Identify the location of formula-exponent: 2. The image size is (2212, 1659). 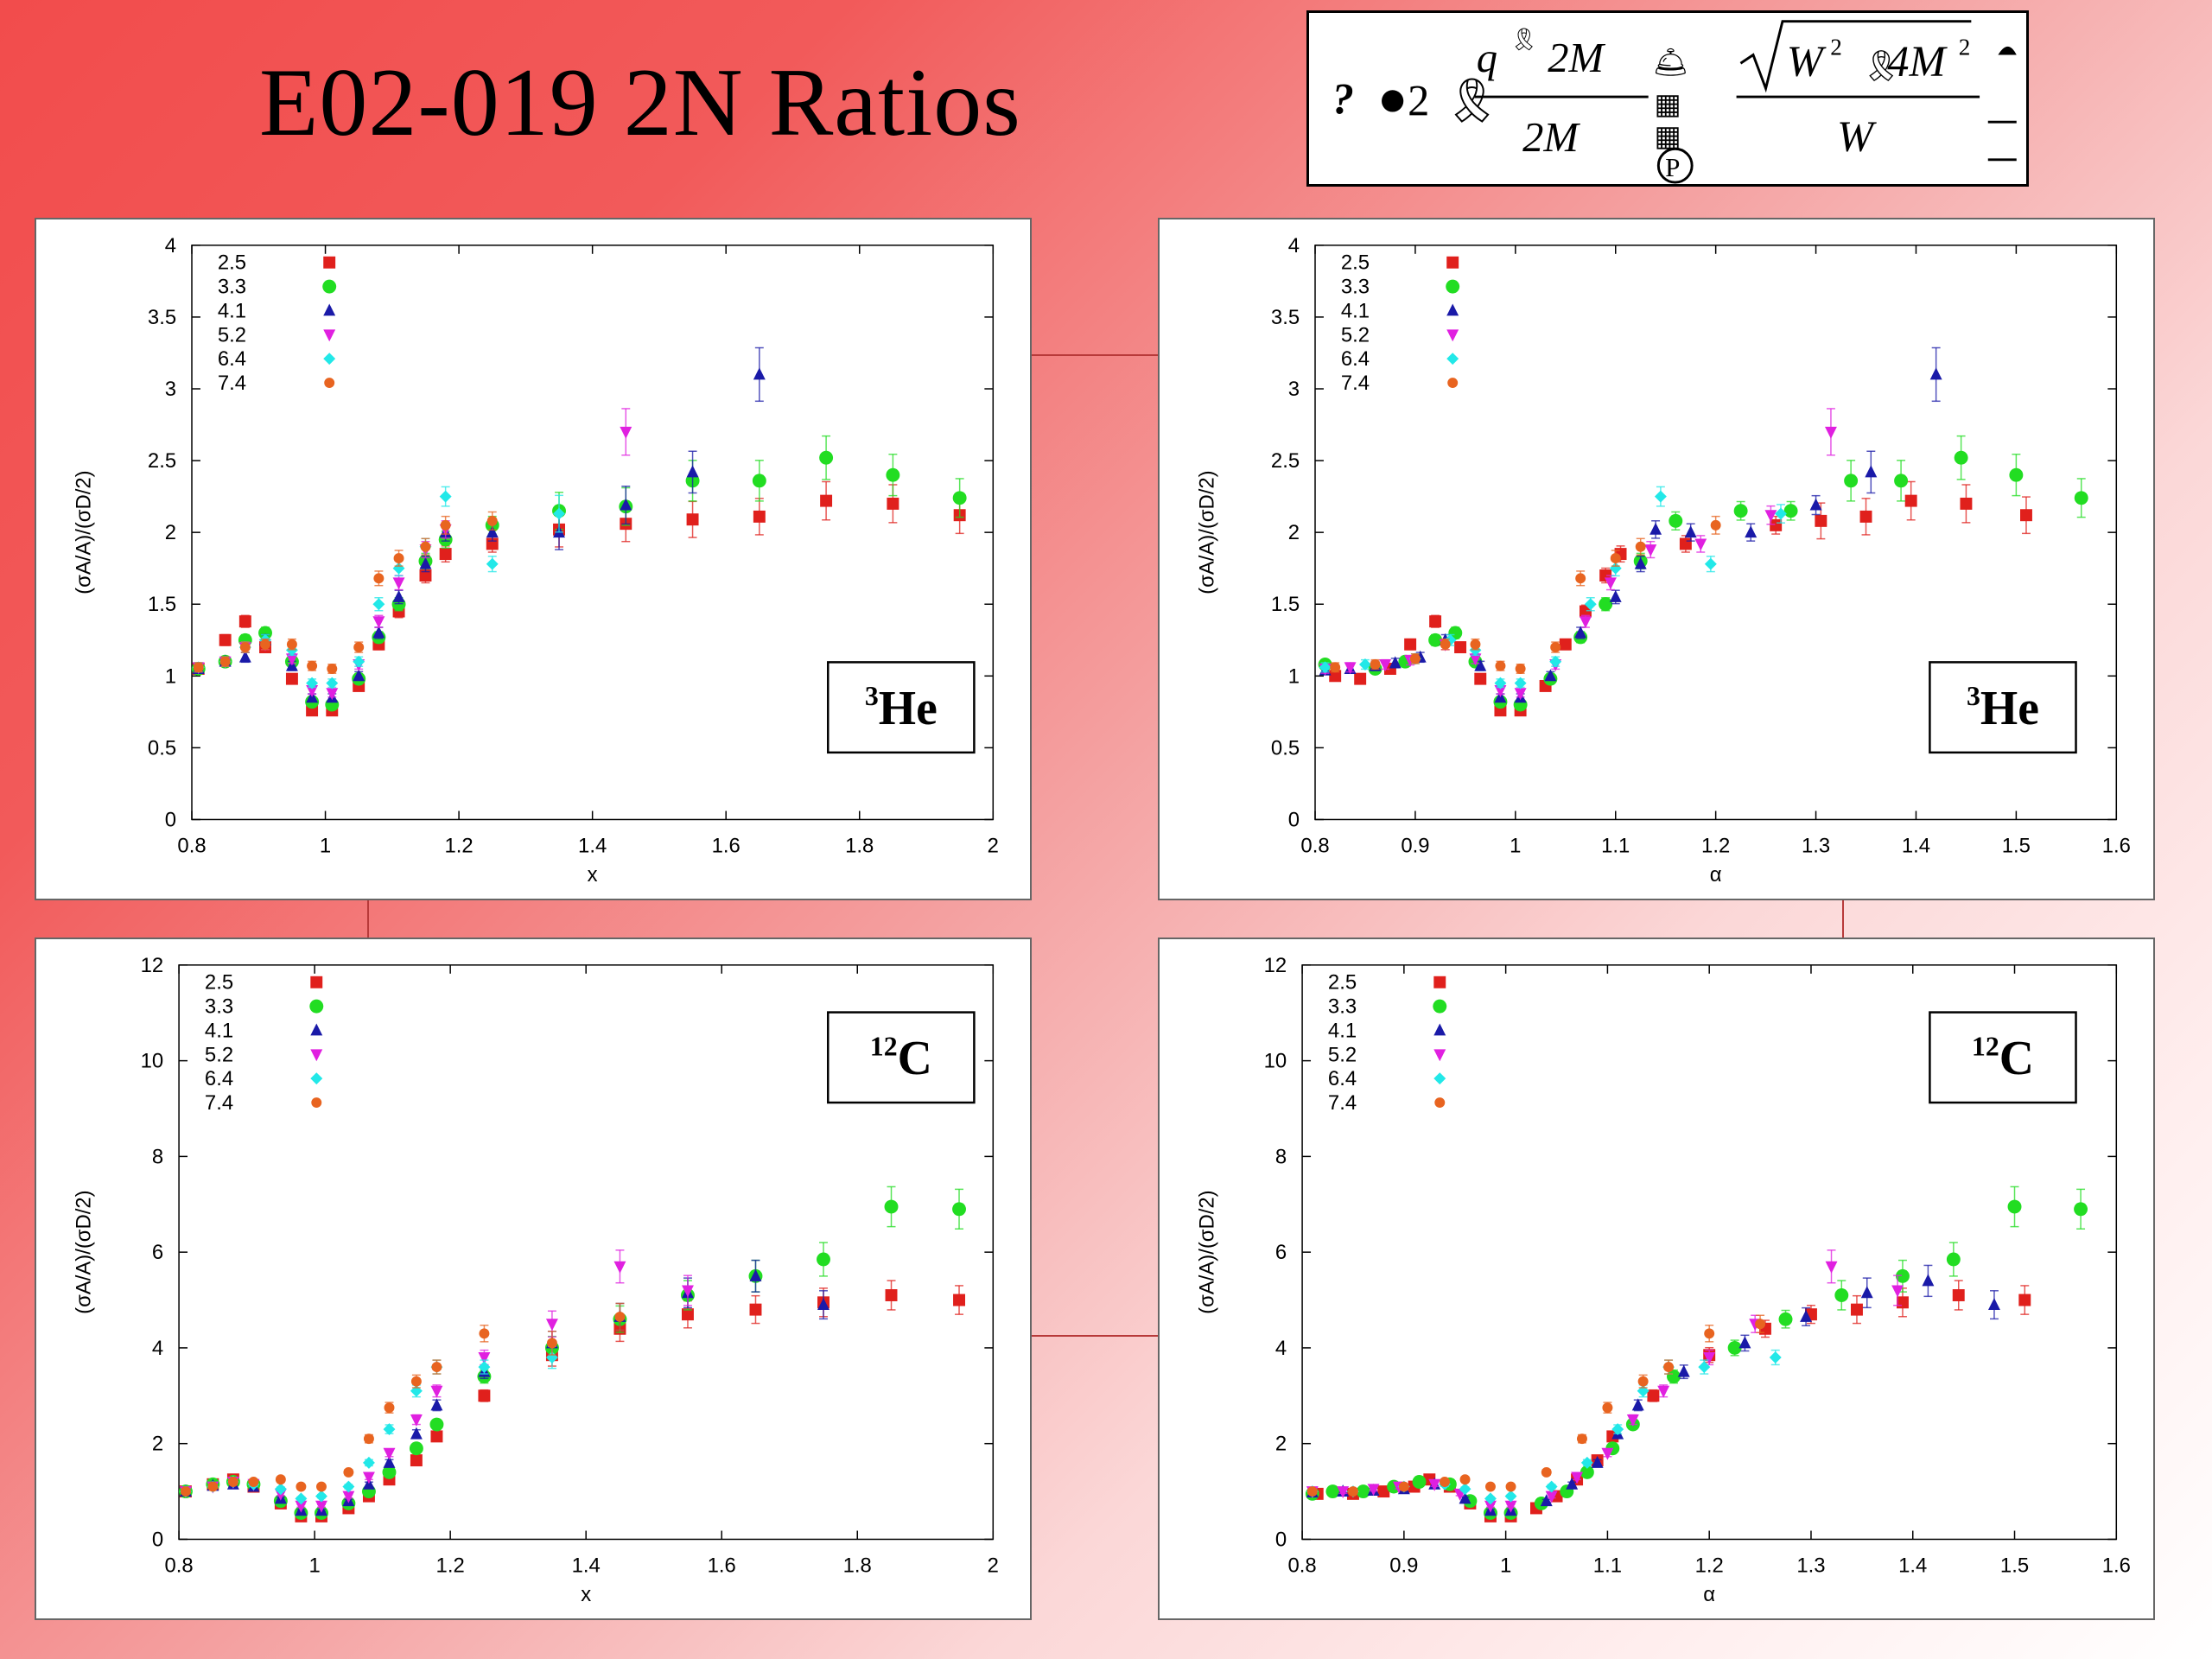
(1965, 47).